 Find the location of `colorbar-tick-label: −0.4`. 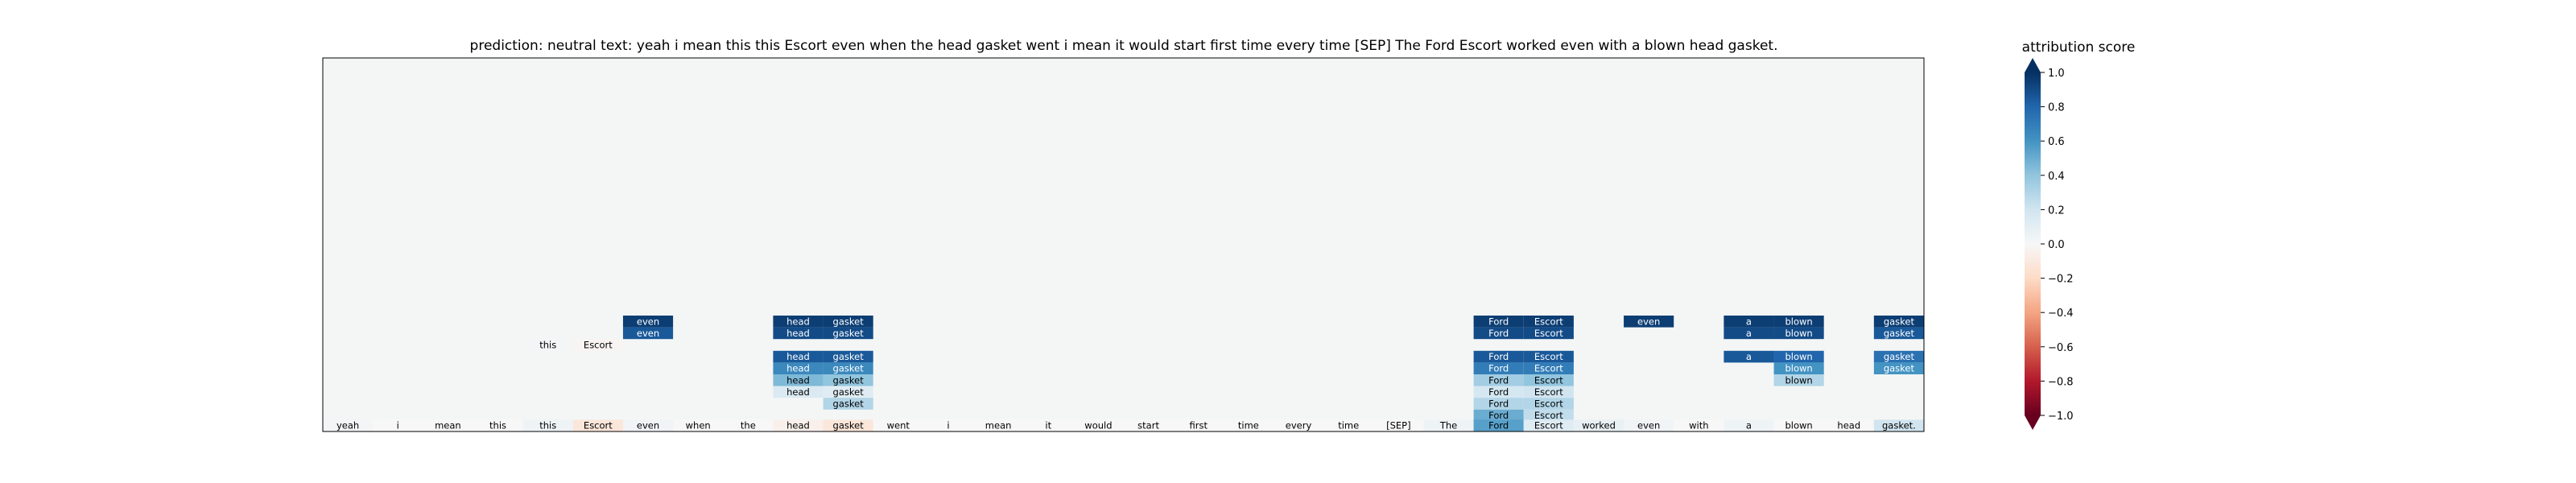

colorbar-tick-label: −0.4 is located at coordinates (2061, 314).